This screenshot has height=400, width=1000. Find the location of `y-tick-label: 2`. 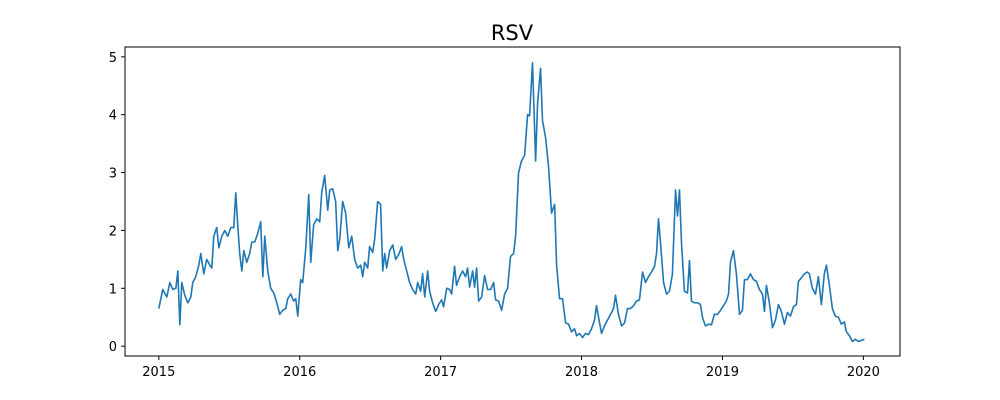

y-tick-label: 2 is located at coordinates (113, 231).